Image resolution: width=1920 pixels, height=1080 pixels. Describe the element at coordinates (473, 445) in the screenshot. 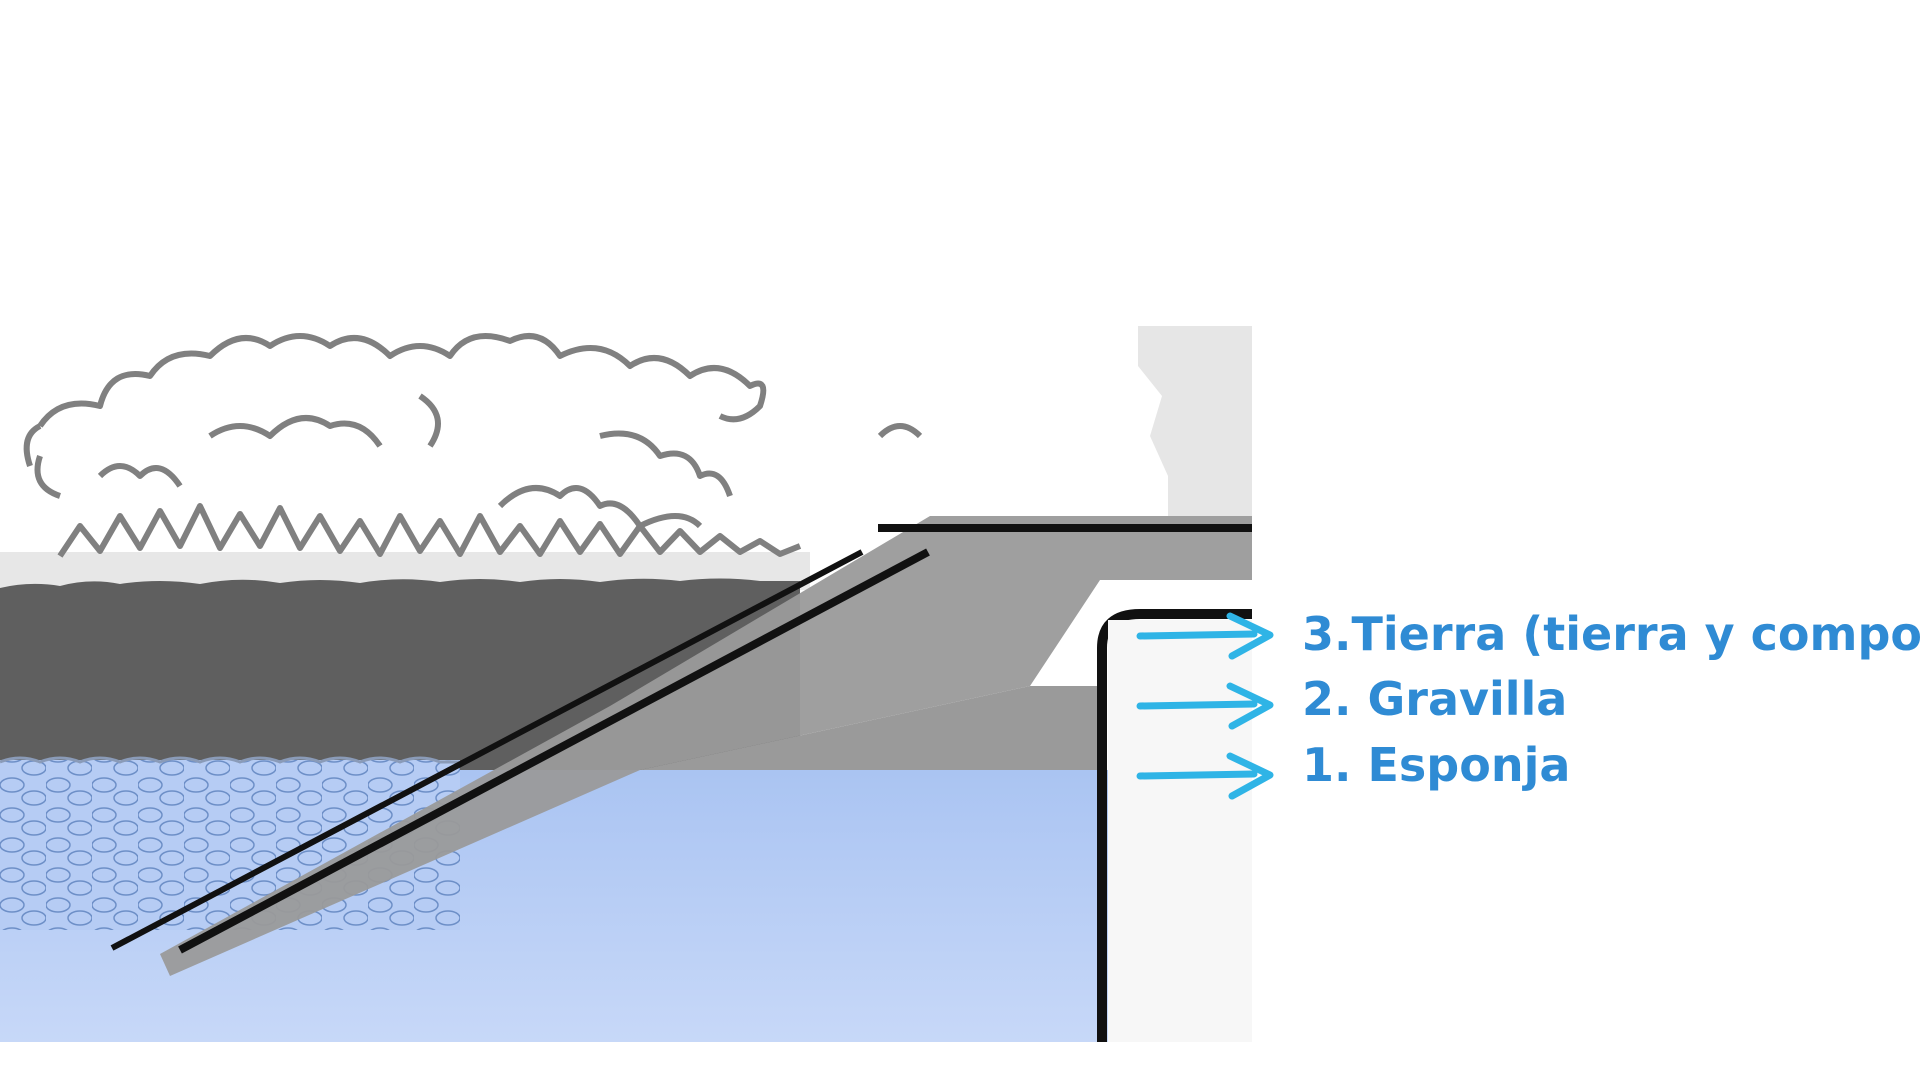

I see `plants-illustration` at that location.